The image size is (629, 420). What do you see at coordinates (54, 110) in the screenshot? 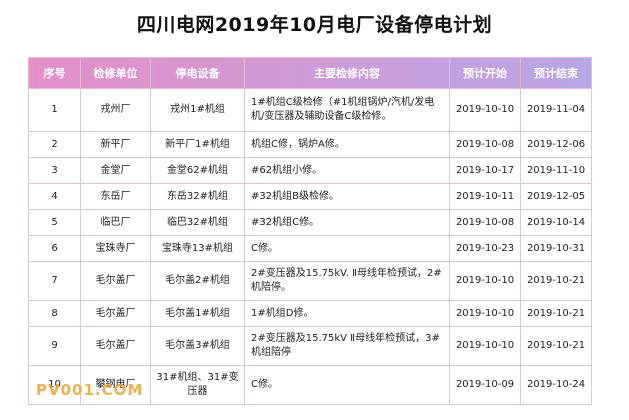
I see `cell-no: 1` at bounding box center [54, 110].